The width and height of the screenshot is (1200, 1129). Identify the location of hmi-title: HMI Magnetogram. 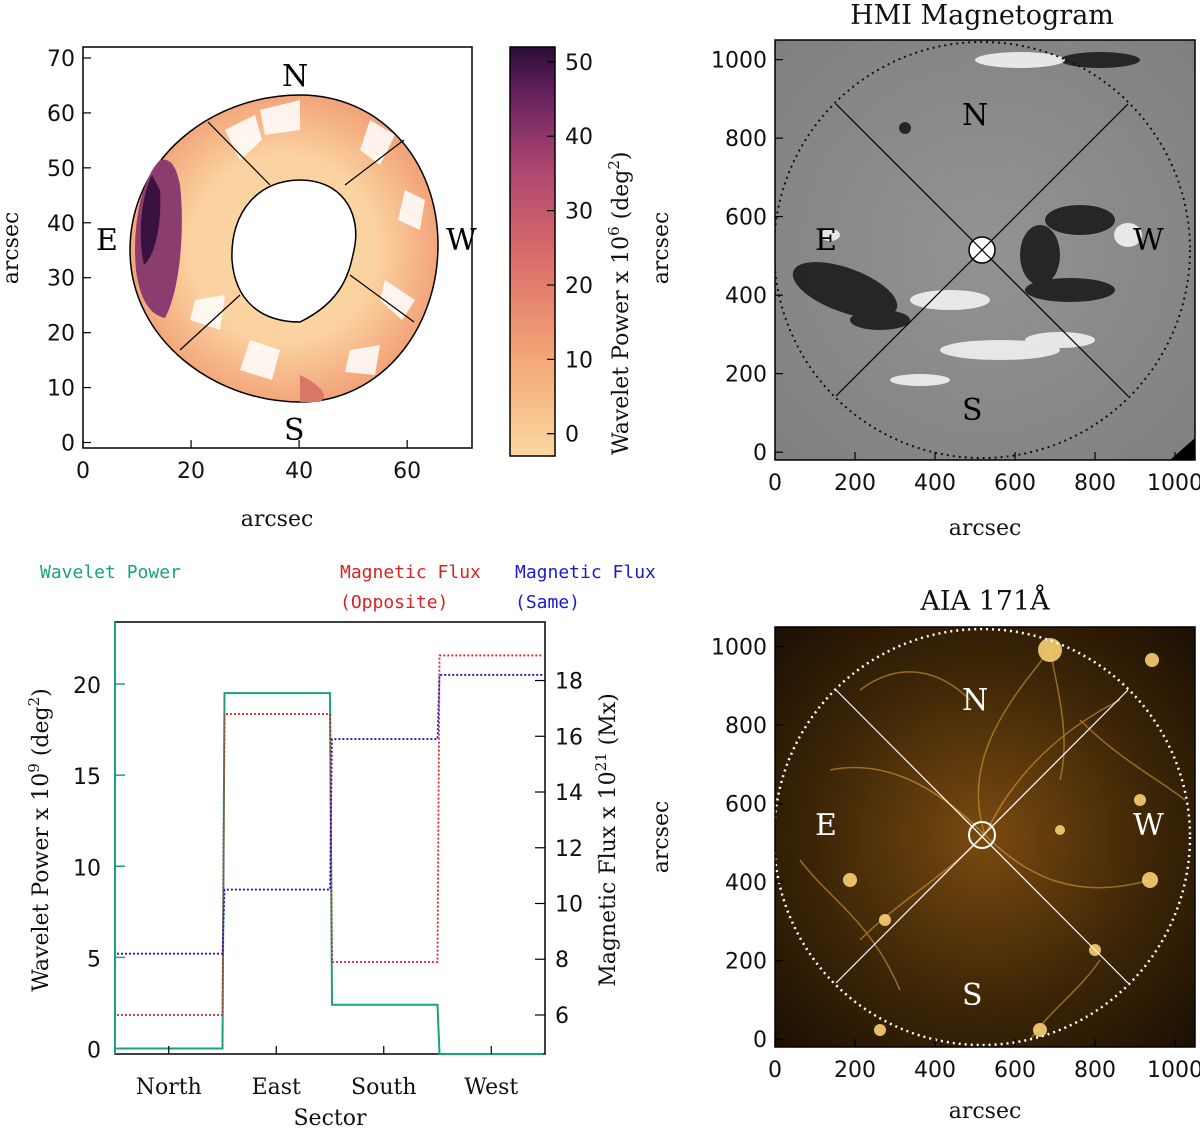
(982, 15).